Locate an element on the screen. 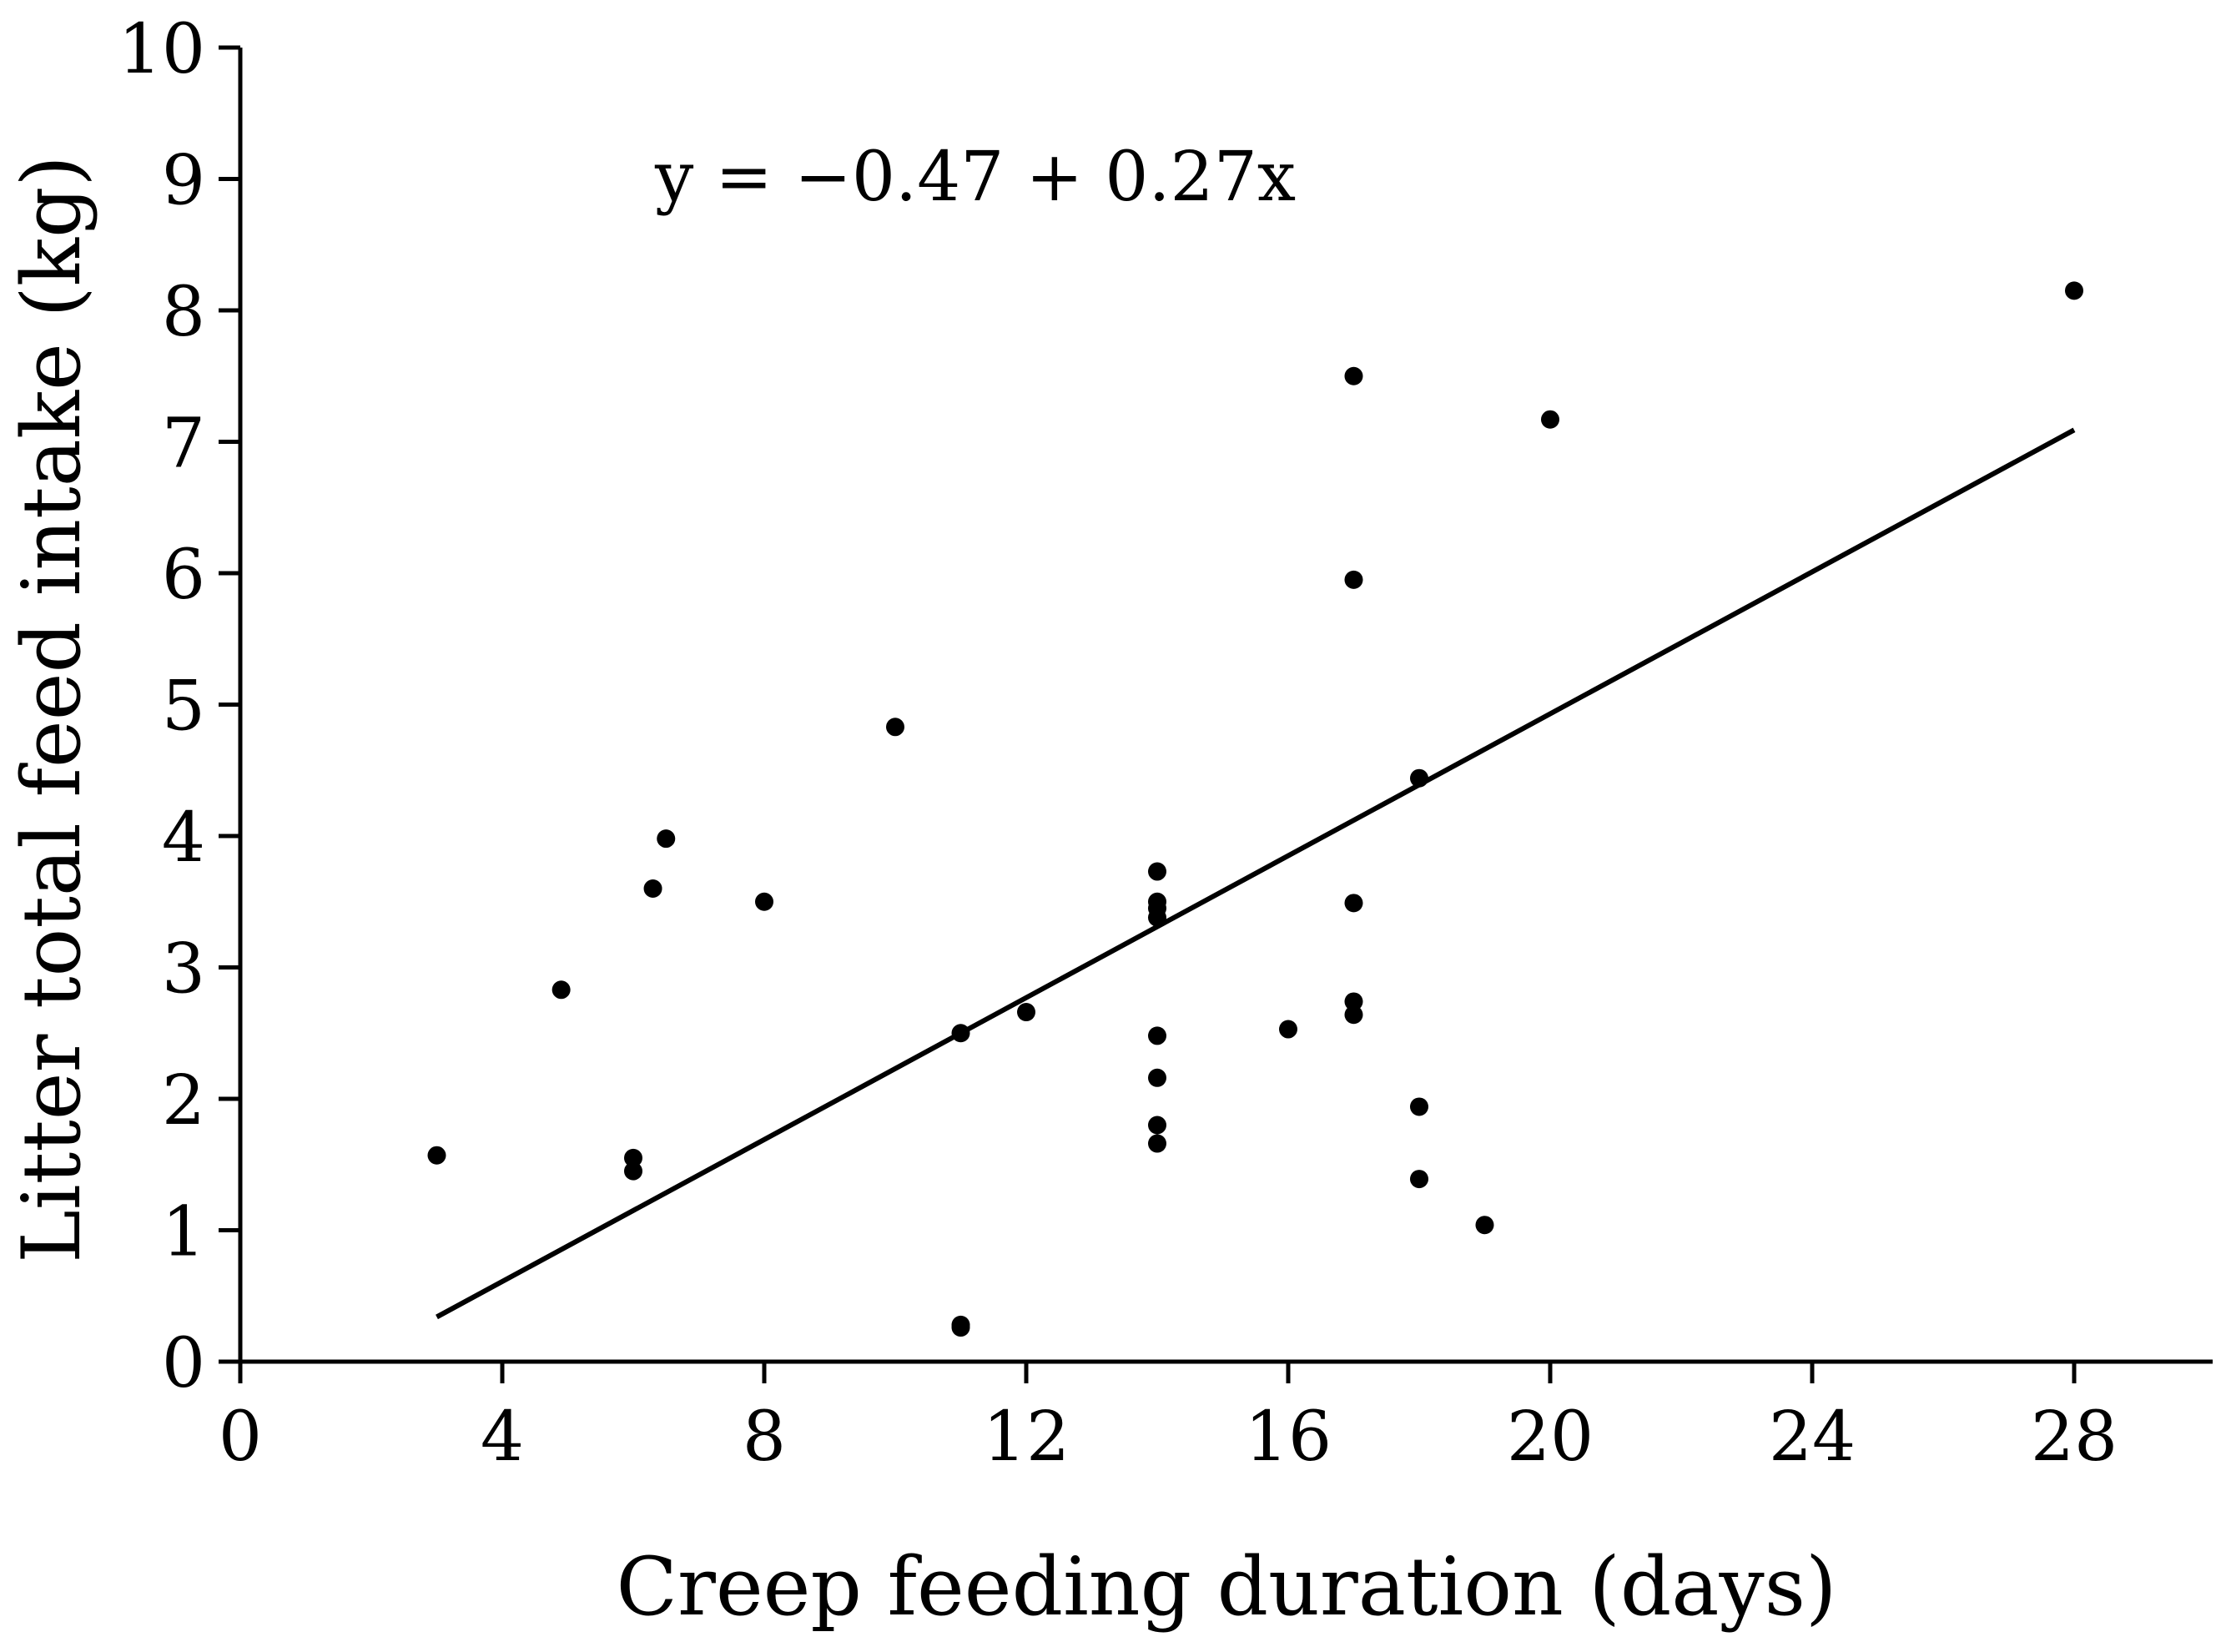  y-tick-label: 6 is located at coordinates (184, 575).